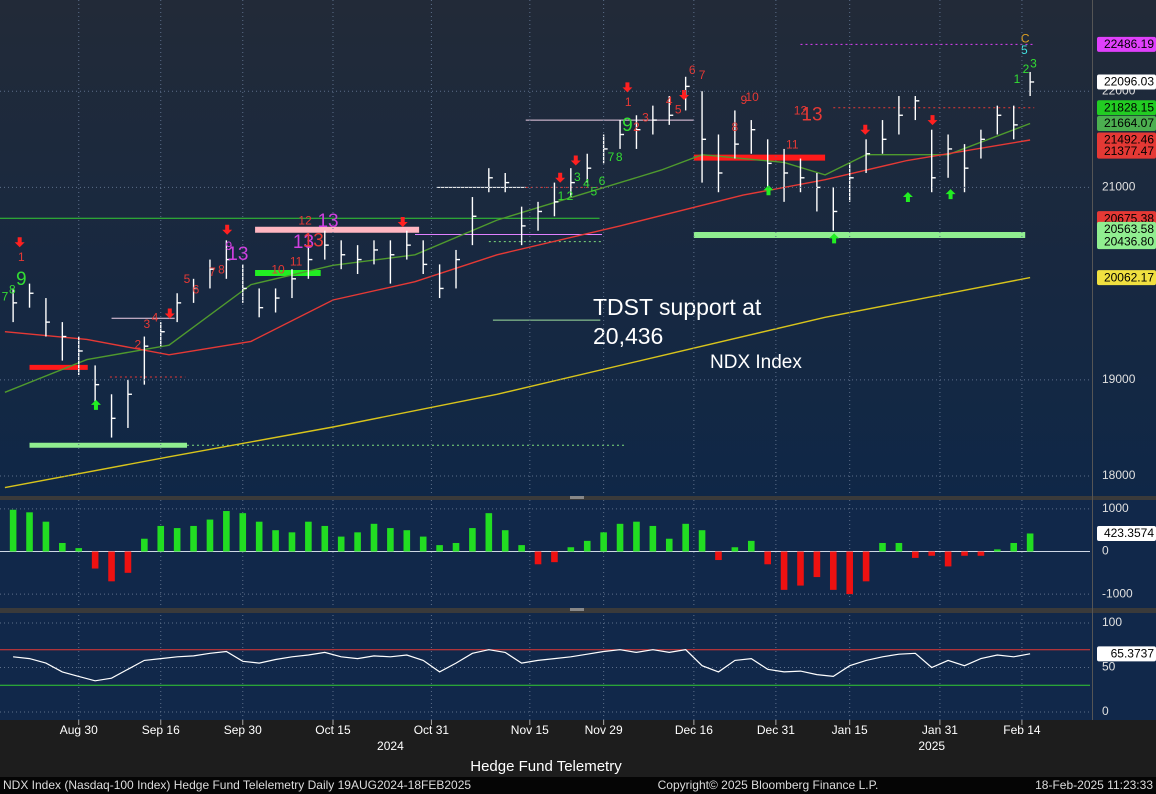 The height and width of the screenshot is (794, 1156). What do you see at coordinates (669, 101) in the screenshot?
I see `td-count: 4` at bounding box center [669, 101].